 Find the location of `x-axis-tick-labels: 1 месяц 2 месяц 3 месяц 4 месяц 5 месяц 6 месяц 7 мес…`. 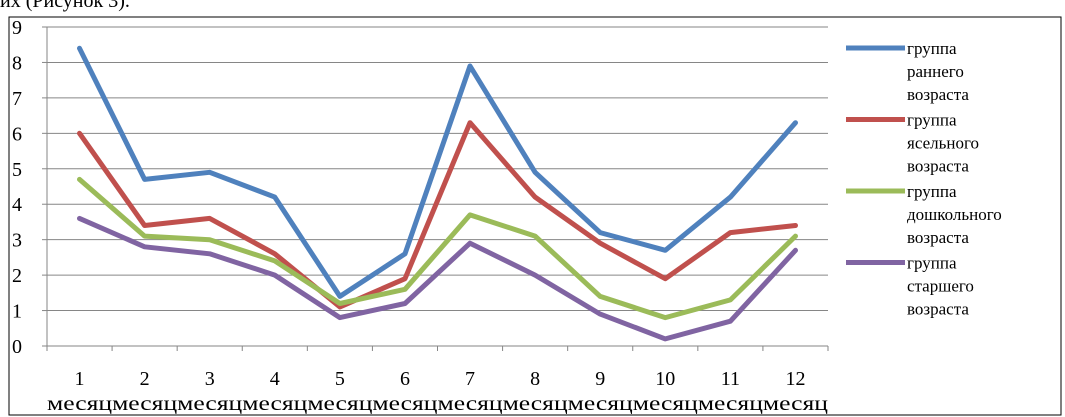

x-axis-tick-labels: 1 месяц 2 месяц 3 месяц 4 месяц 5 месяц 6 месяц 7 мес… is located at coordinates (437, 391).